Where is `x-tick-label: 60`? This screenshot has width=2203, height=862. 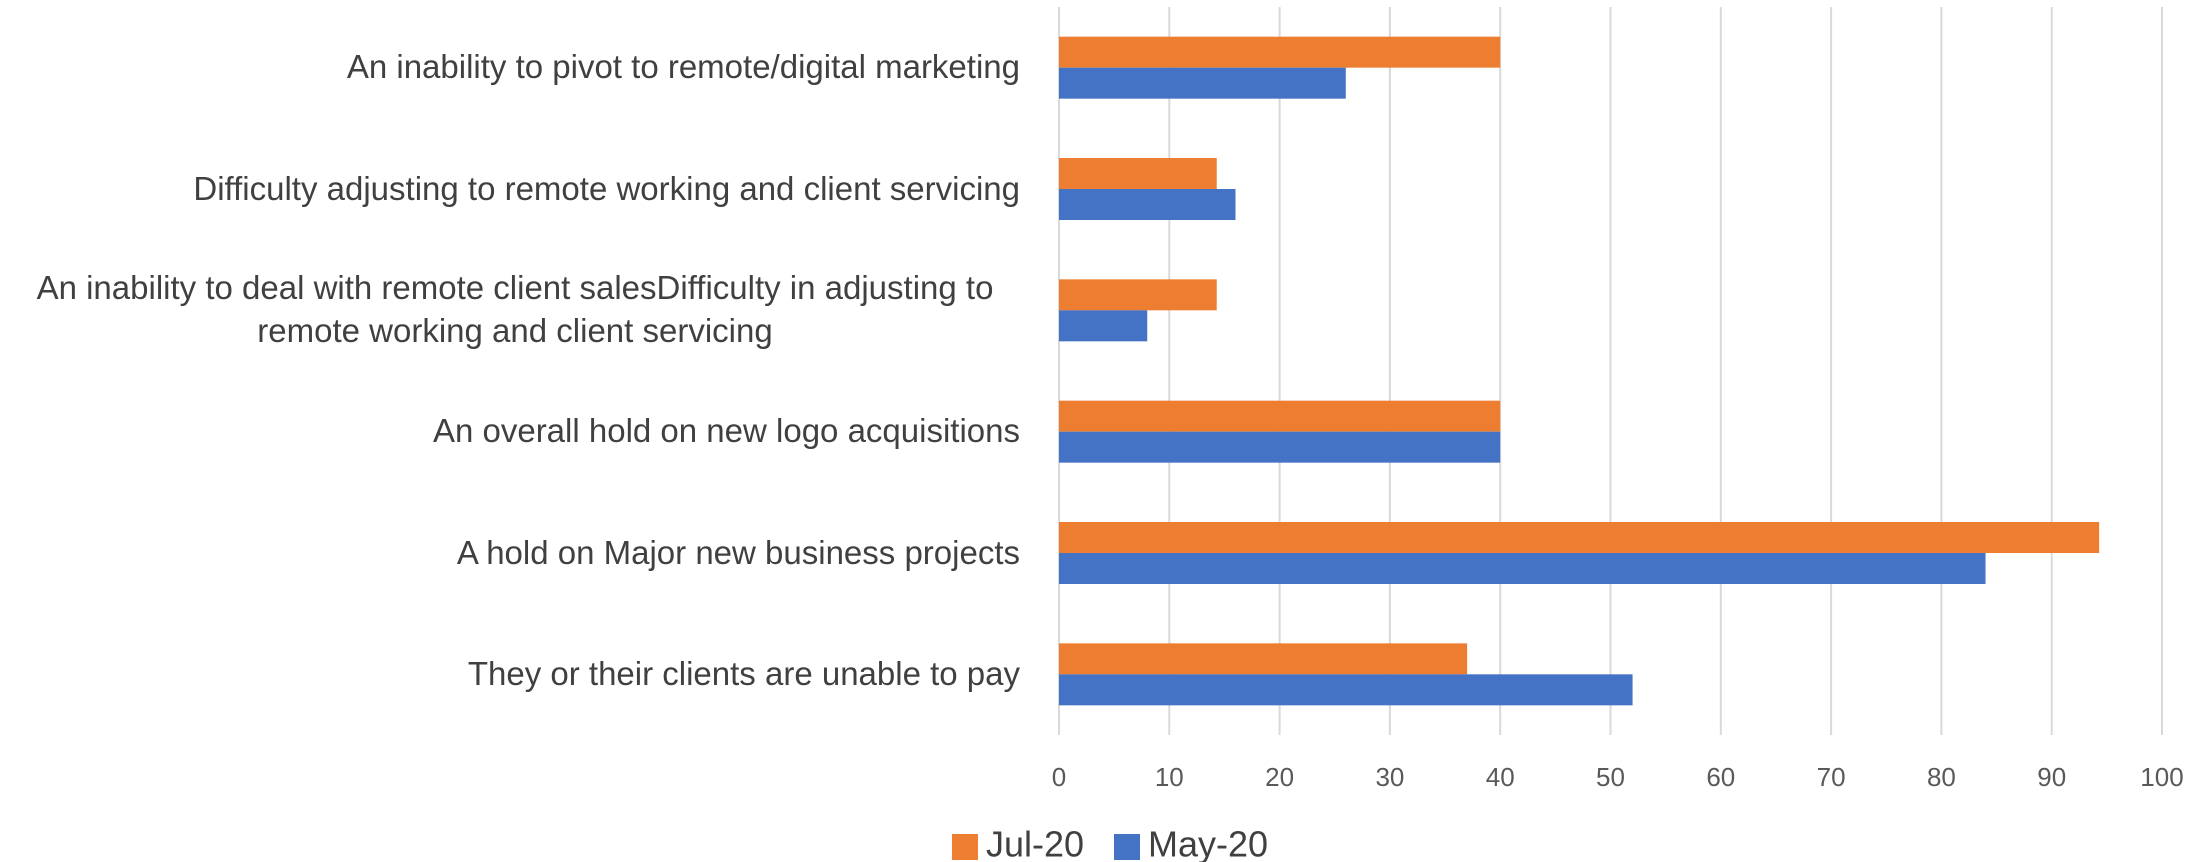
x-tick-label: 60 is located at coordinates (1720, 777).